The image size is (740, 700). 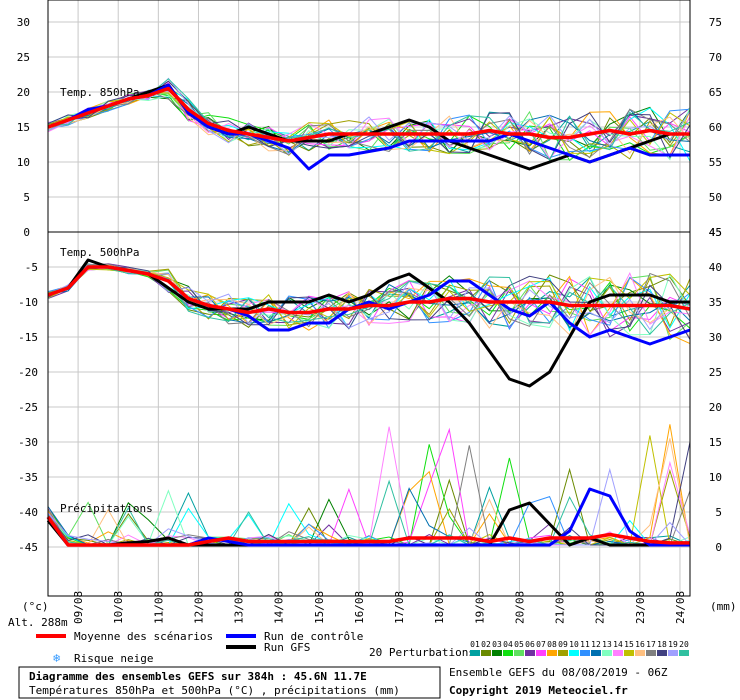 What do you see at coordinates (715, 197) in the screenshot?
I see `t850-right-tick: 50` at bounding box center [715, 197].